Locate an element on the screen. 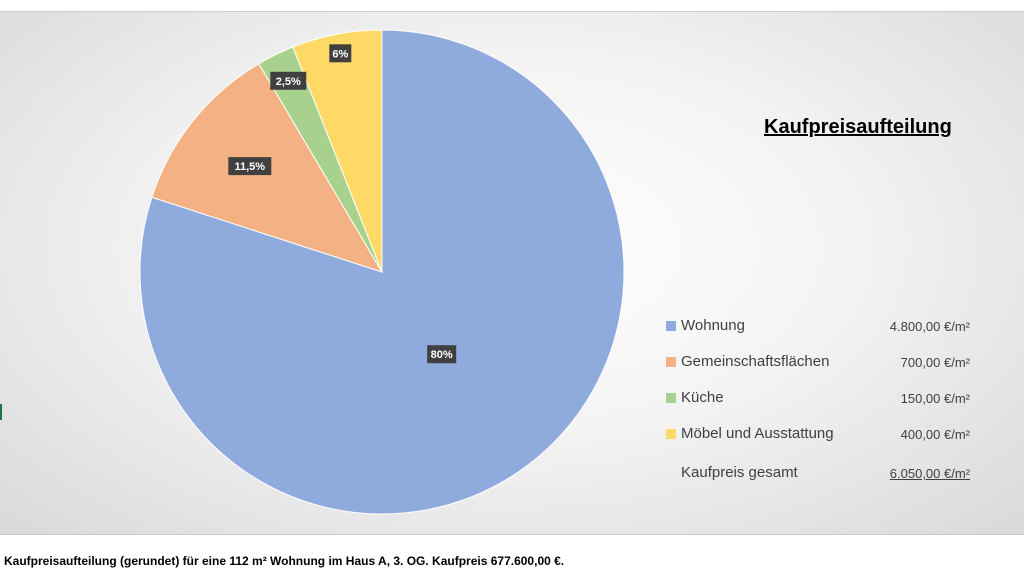  data-label-text-gemeinschaftsflaechen: 11,5% is located at coordinates (250, 167).